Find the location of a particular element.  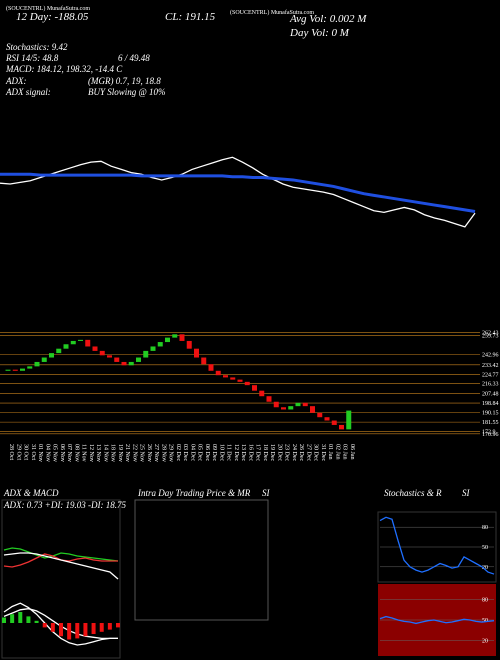

x-tick-label: 25 Nov is located at coordinates (142, 453).